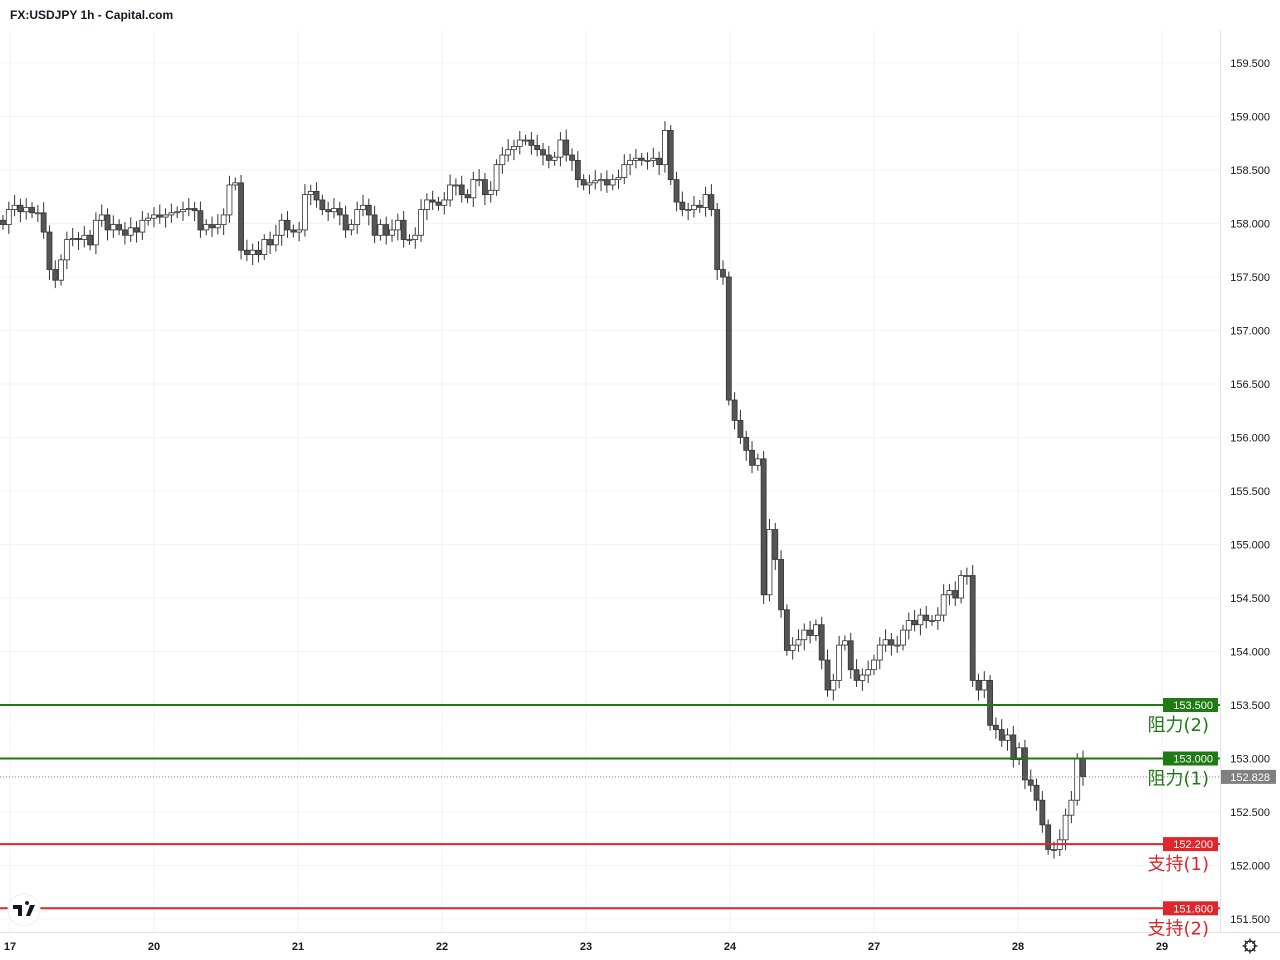 Image resolution: width=1280 pixels, height=960 pixels. What do you see at coordinates (1250, 332) in the screenshot?
I see `y-tick-label: 157.000` at bounding box center [1250, 332].